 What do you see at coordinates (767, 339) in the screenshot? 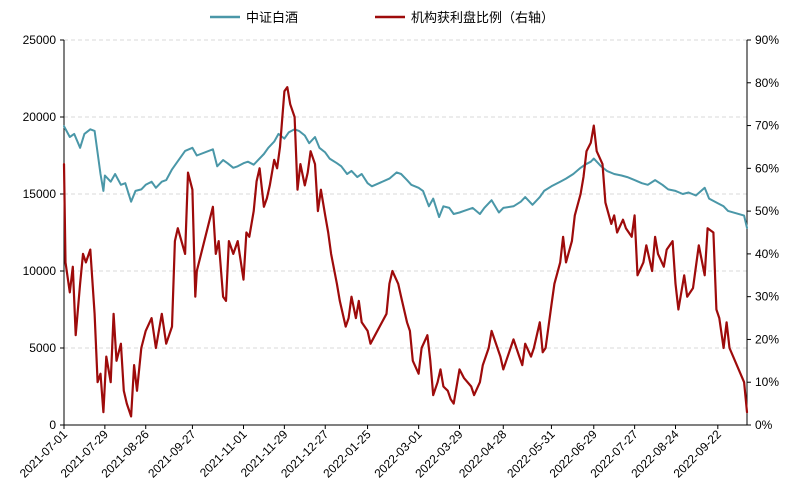
I see `y-right-tick-label: 20%` at bounding box center [767, 339].